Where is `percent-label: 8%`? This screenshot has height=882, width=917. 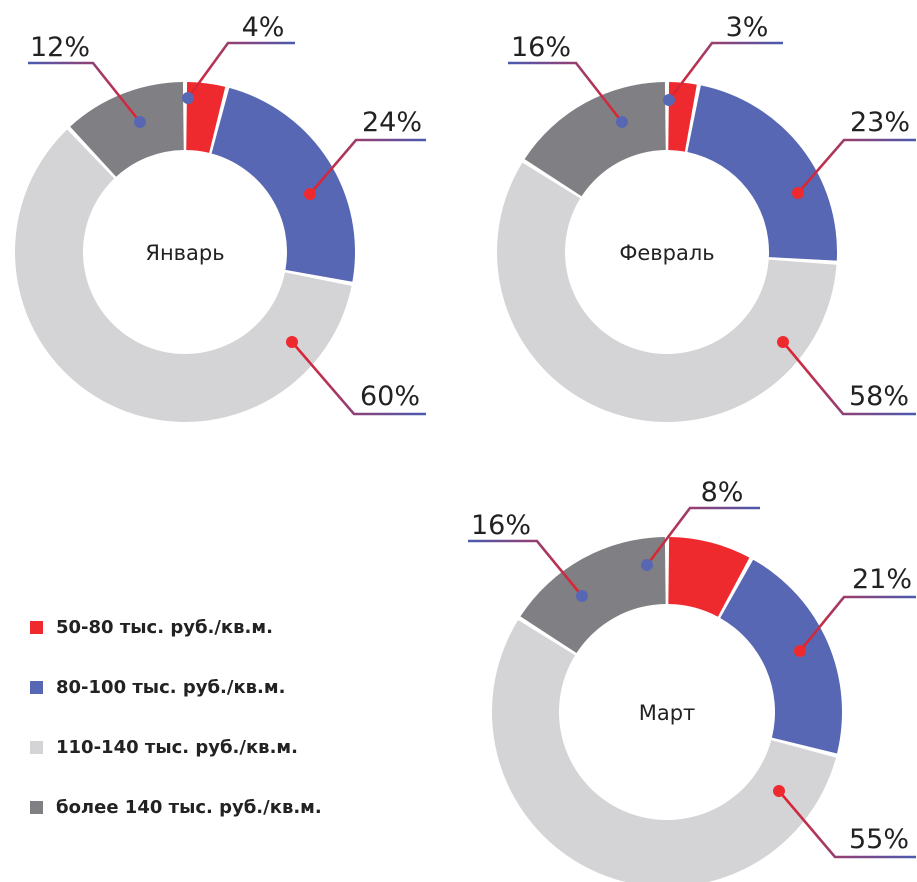 percent-label: 8% is located at coordinates (722, 492).